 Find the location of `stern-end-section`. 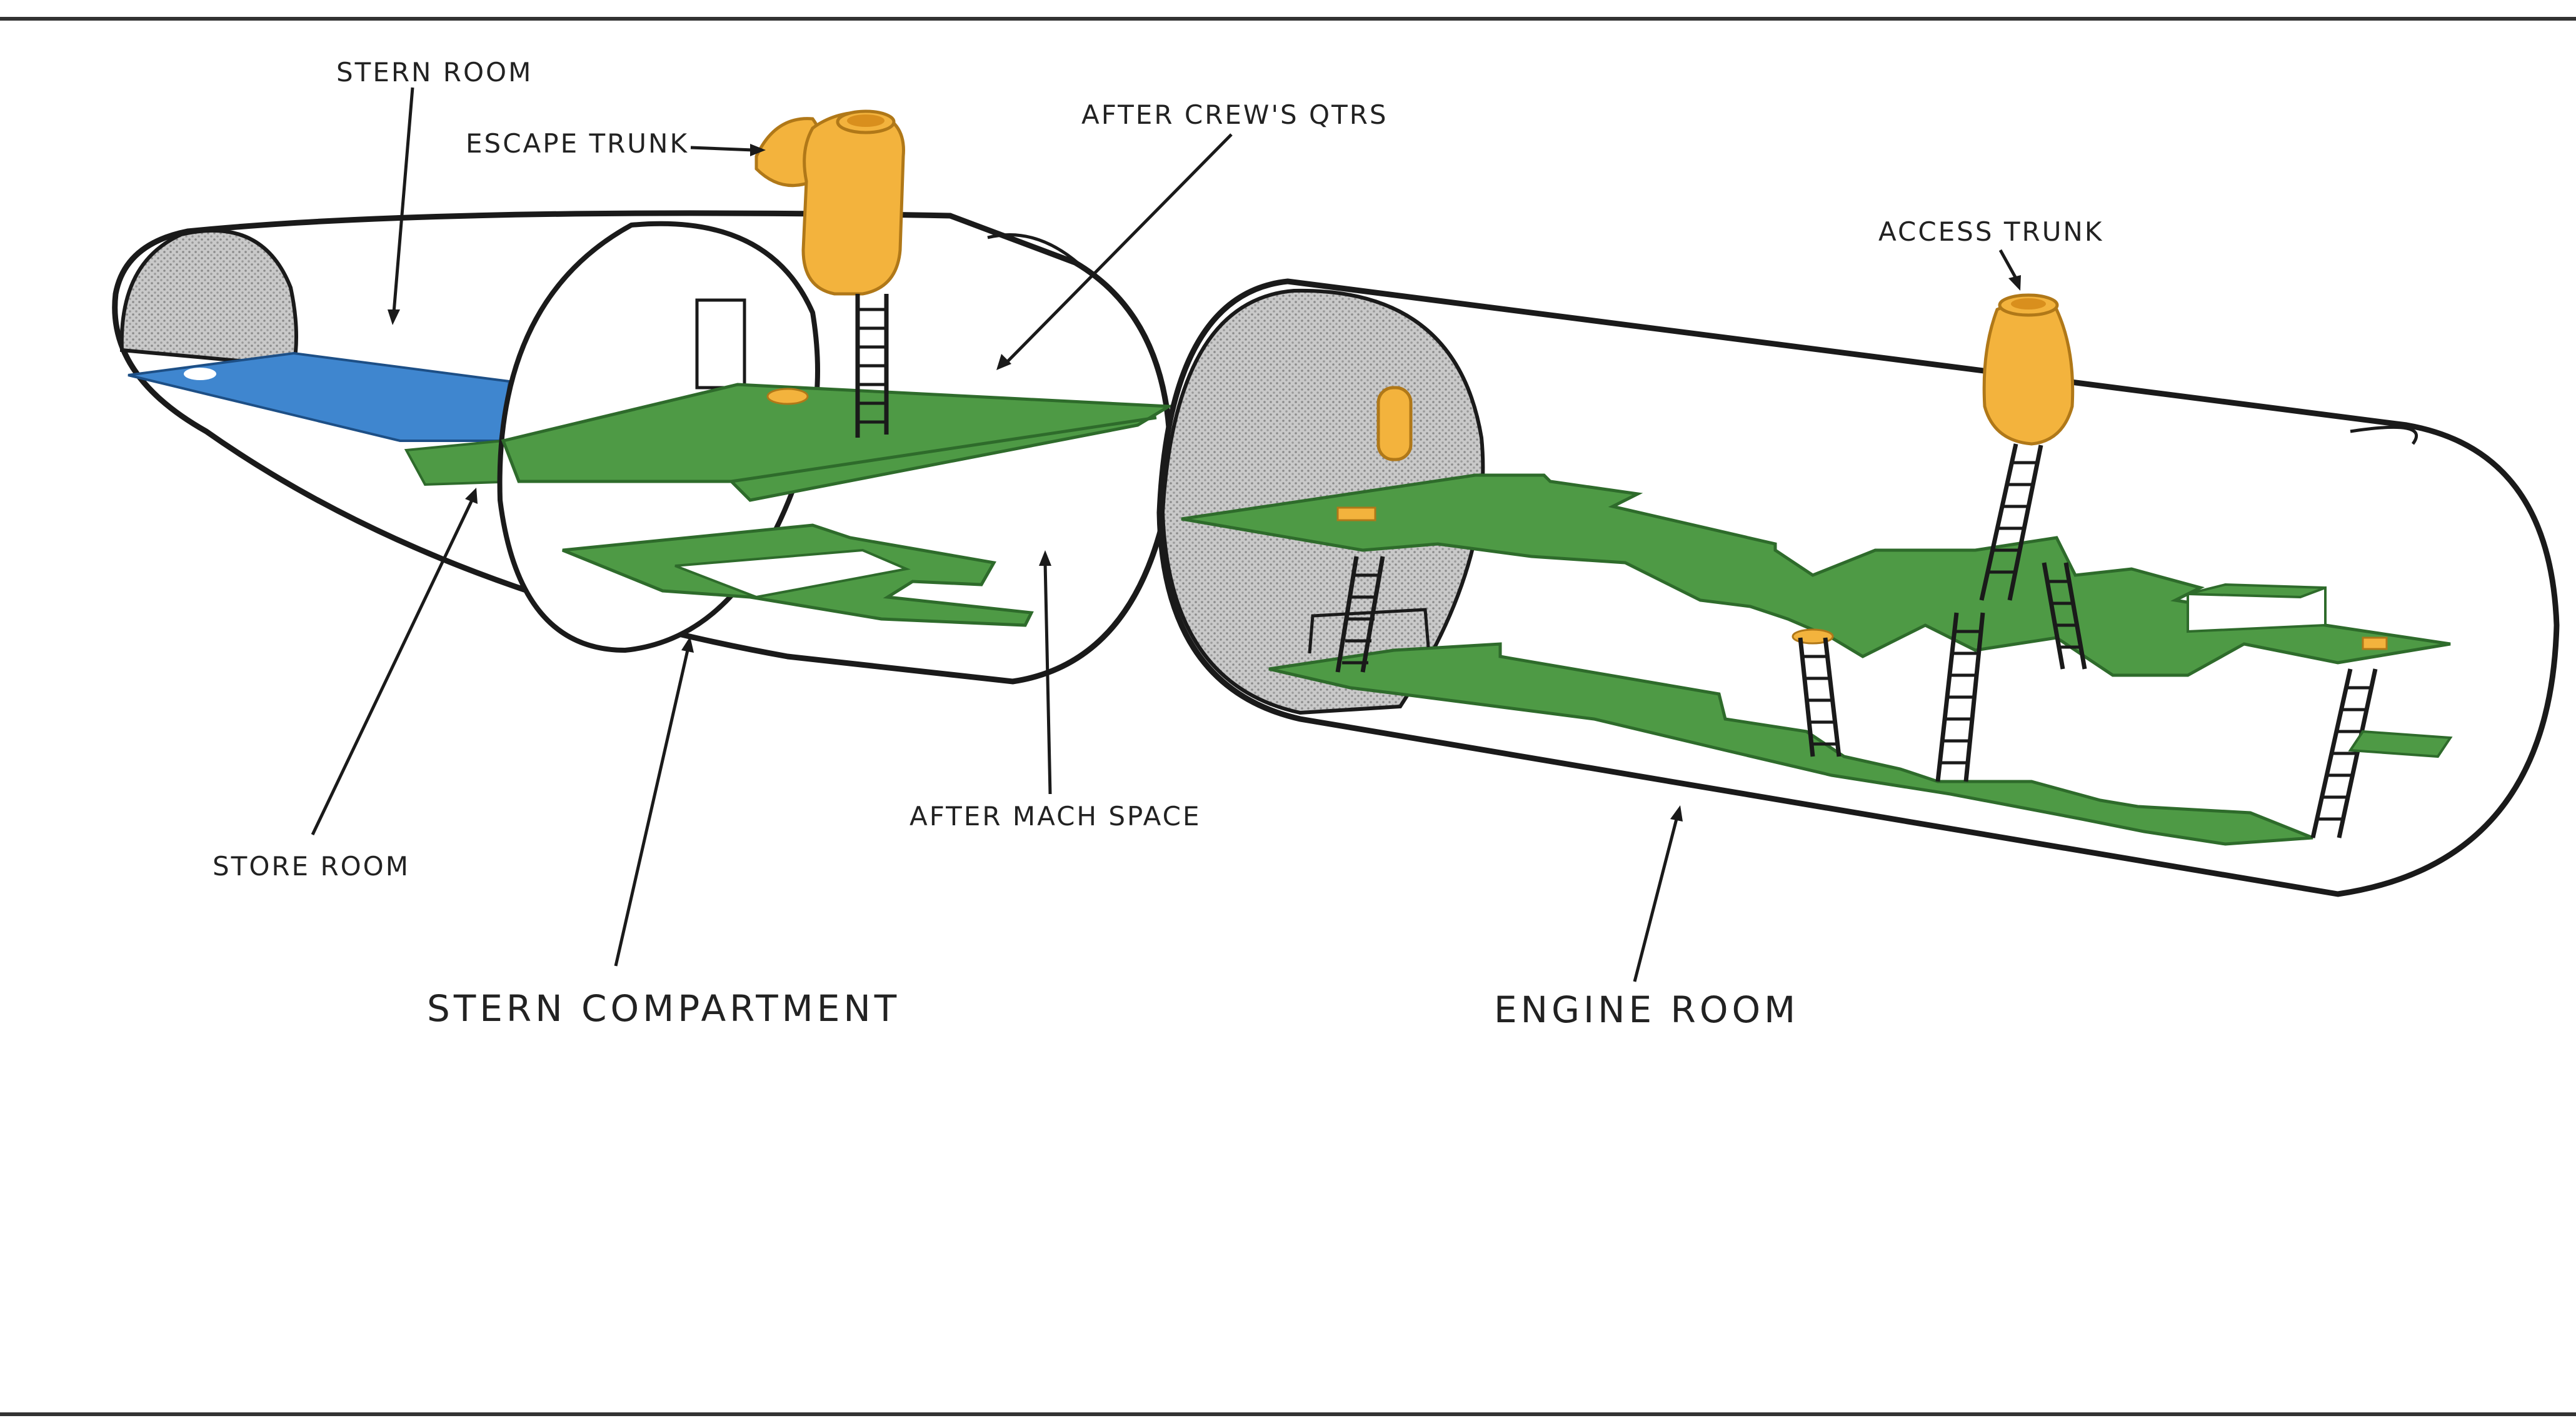

stern-end-section is located at coordinates (208, 298).